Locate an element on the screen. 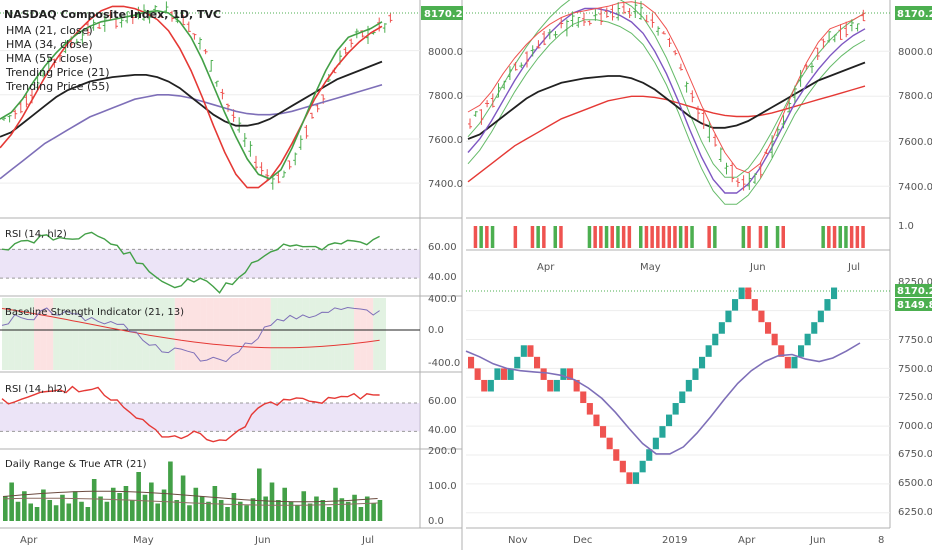 The height and width of the screenshot is (554, 932). rsi2-ytick-40: 40.00 is located at coordinates (442, 430).